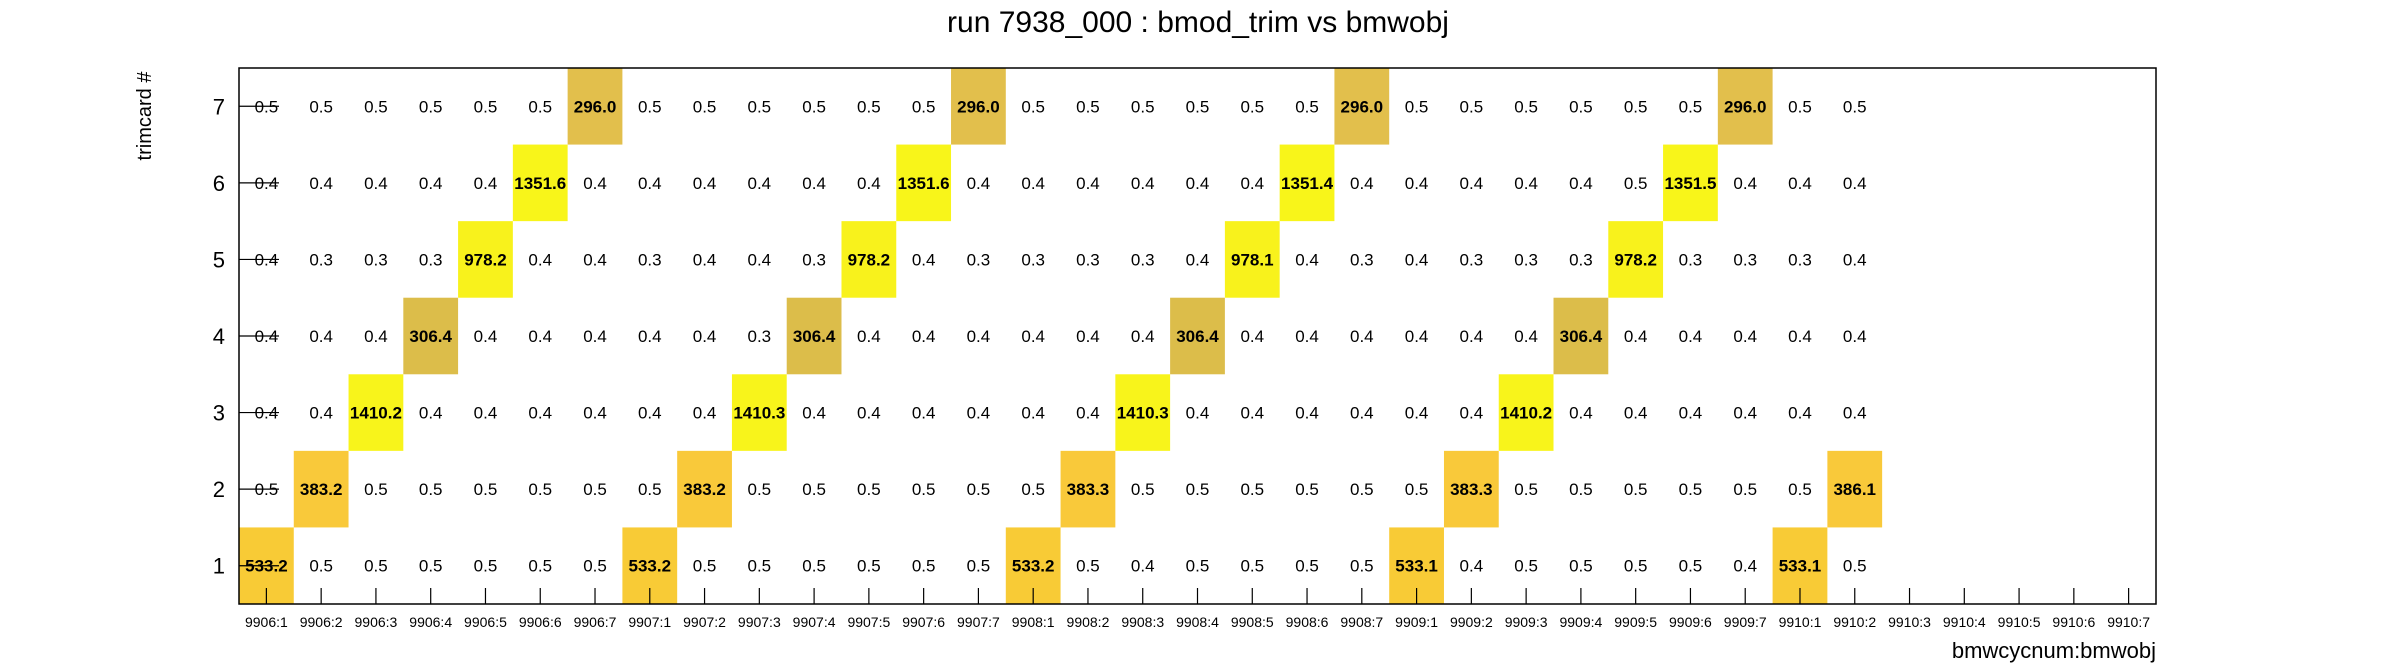 Image resolution: width=2396 pixels, height=672 pixels. I want to click on x-tick-label: 9907:2, so click(704, 622).